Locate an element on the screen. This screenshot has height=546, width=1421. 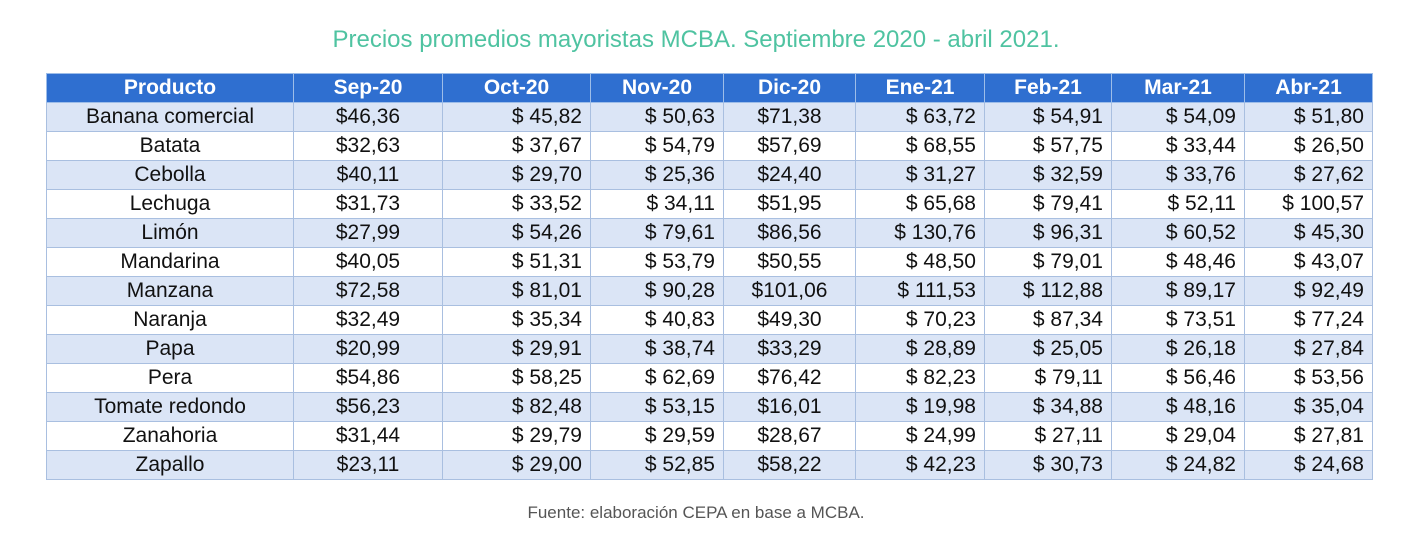
price-cell: $51,95 is located at coordinates (789, 204).